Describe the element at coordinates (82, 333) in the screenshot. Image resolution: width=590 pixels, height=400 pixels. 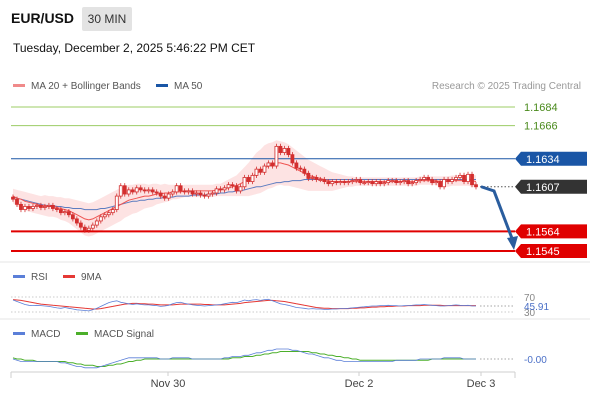
I see `macd-signal-swatch` at that location.